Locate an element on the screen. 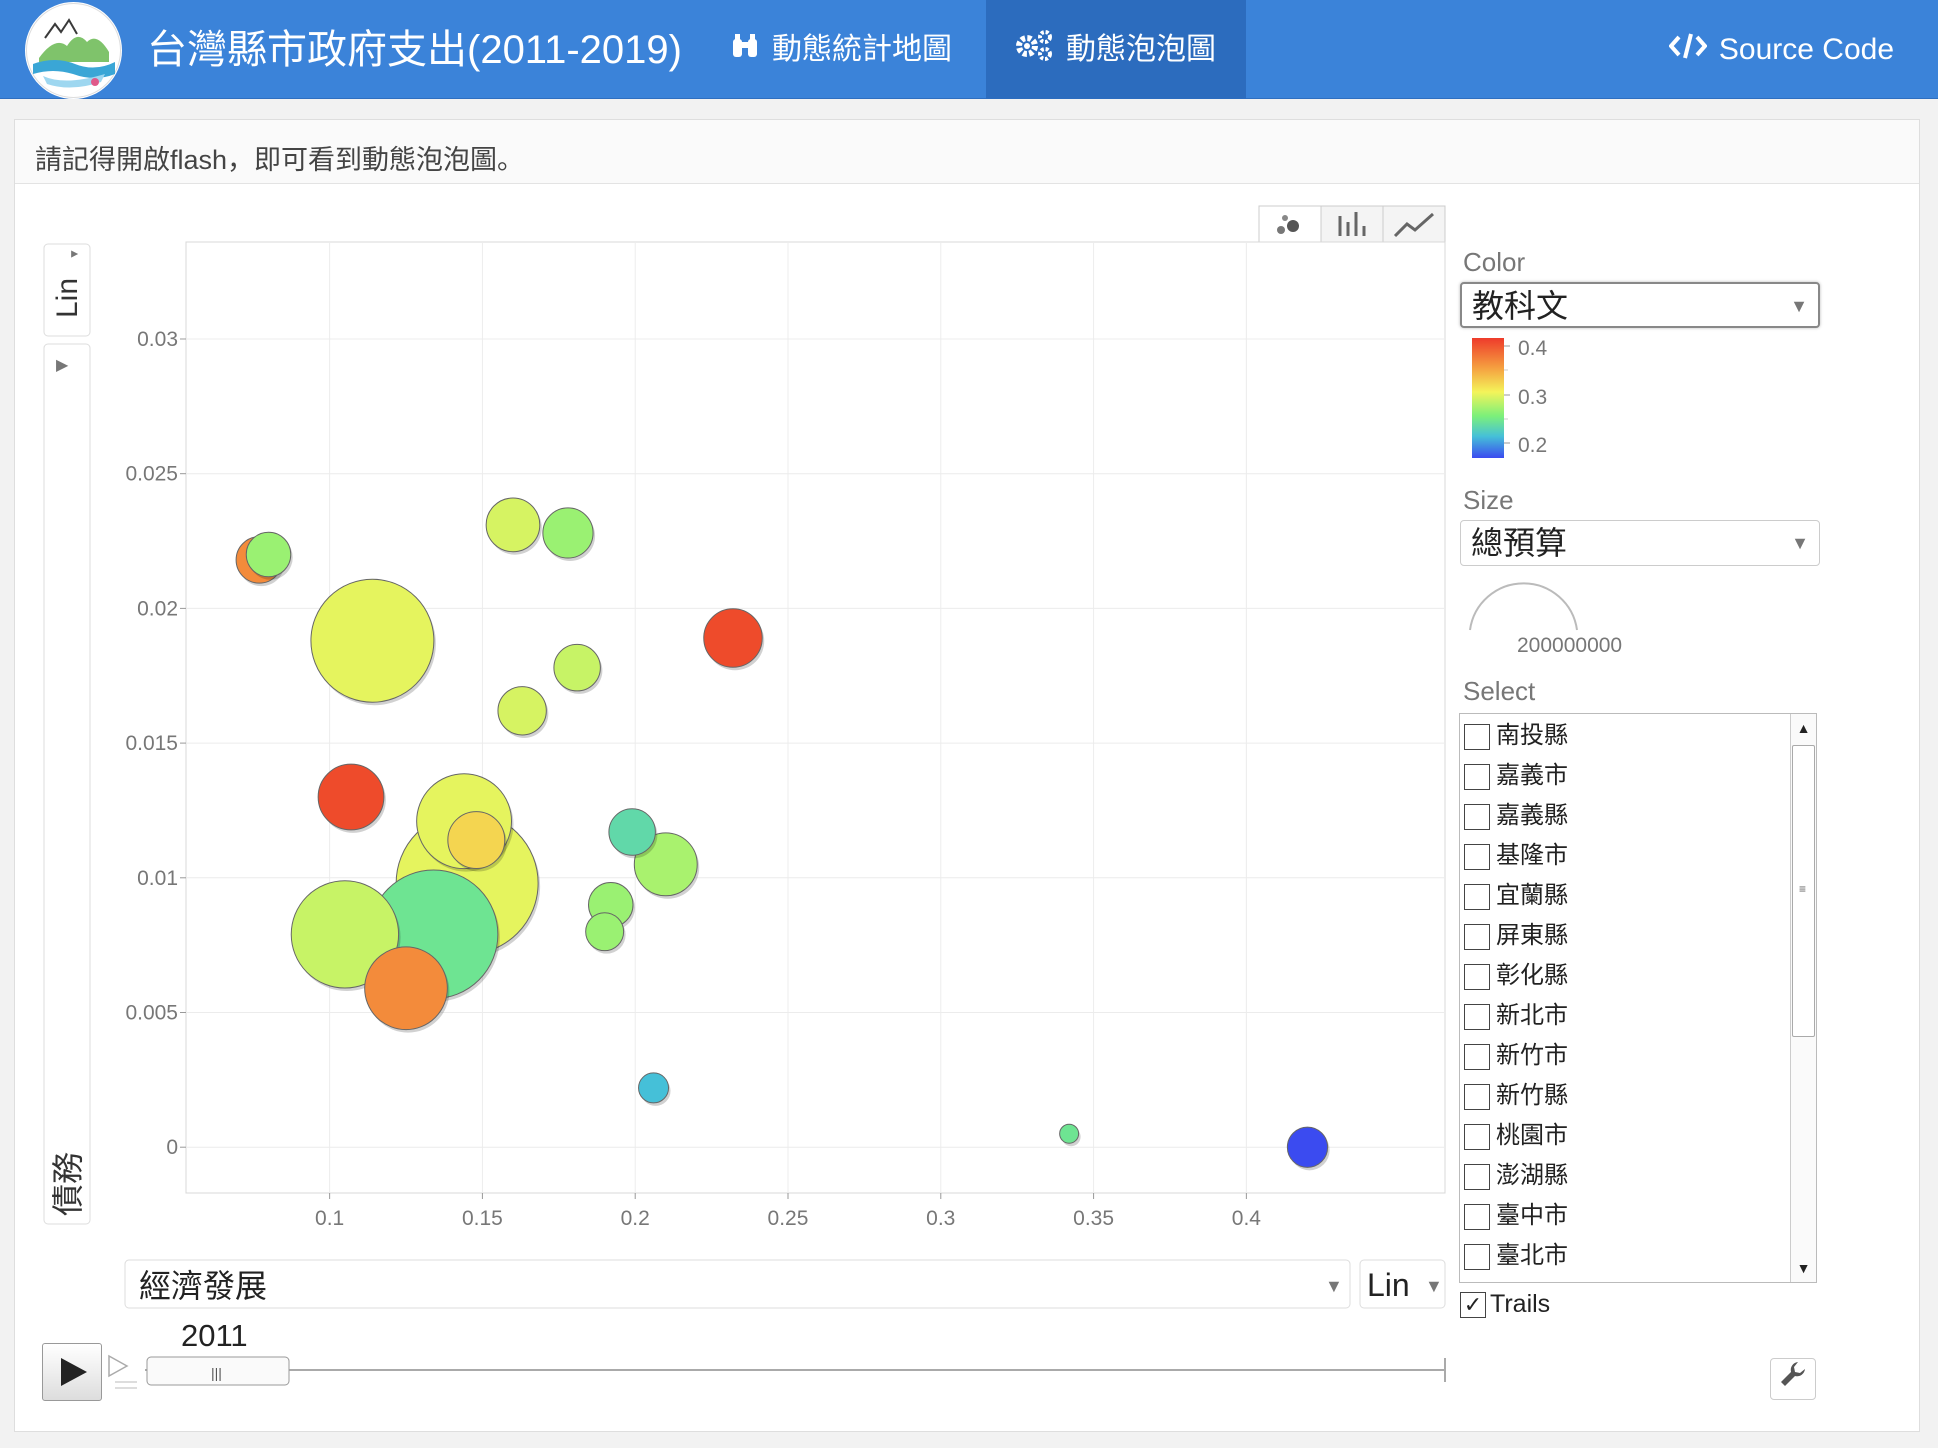 The image size is (1938, 1448). scroll-up-icon: ▲ is located at coordinates (1803, 728).